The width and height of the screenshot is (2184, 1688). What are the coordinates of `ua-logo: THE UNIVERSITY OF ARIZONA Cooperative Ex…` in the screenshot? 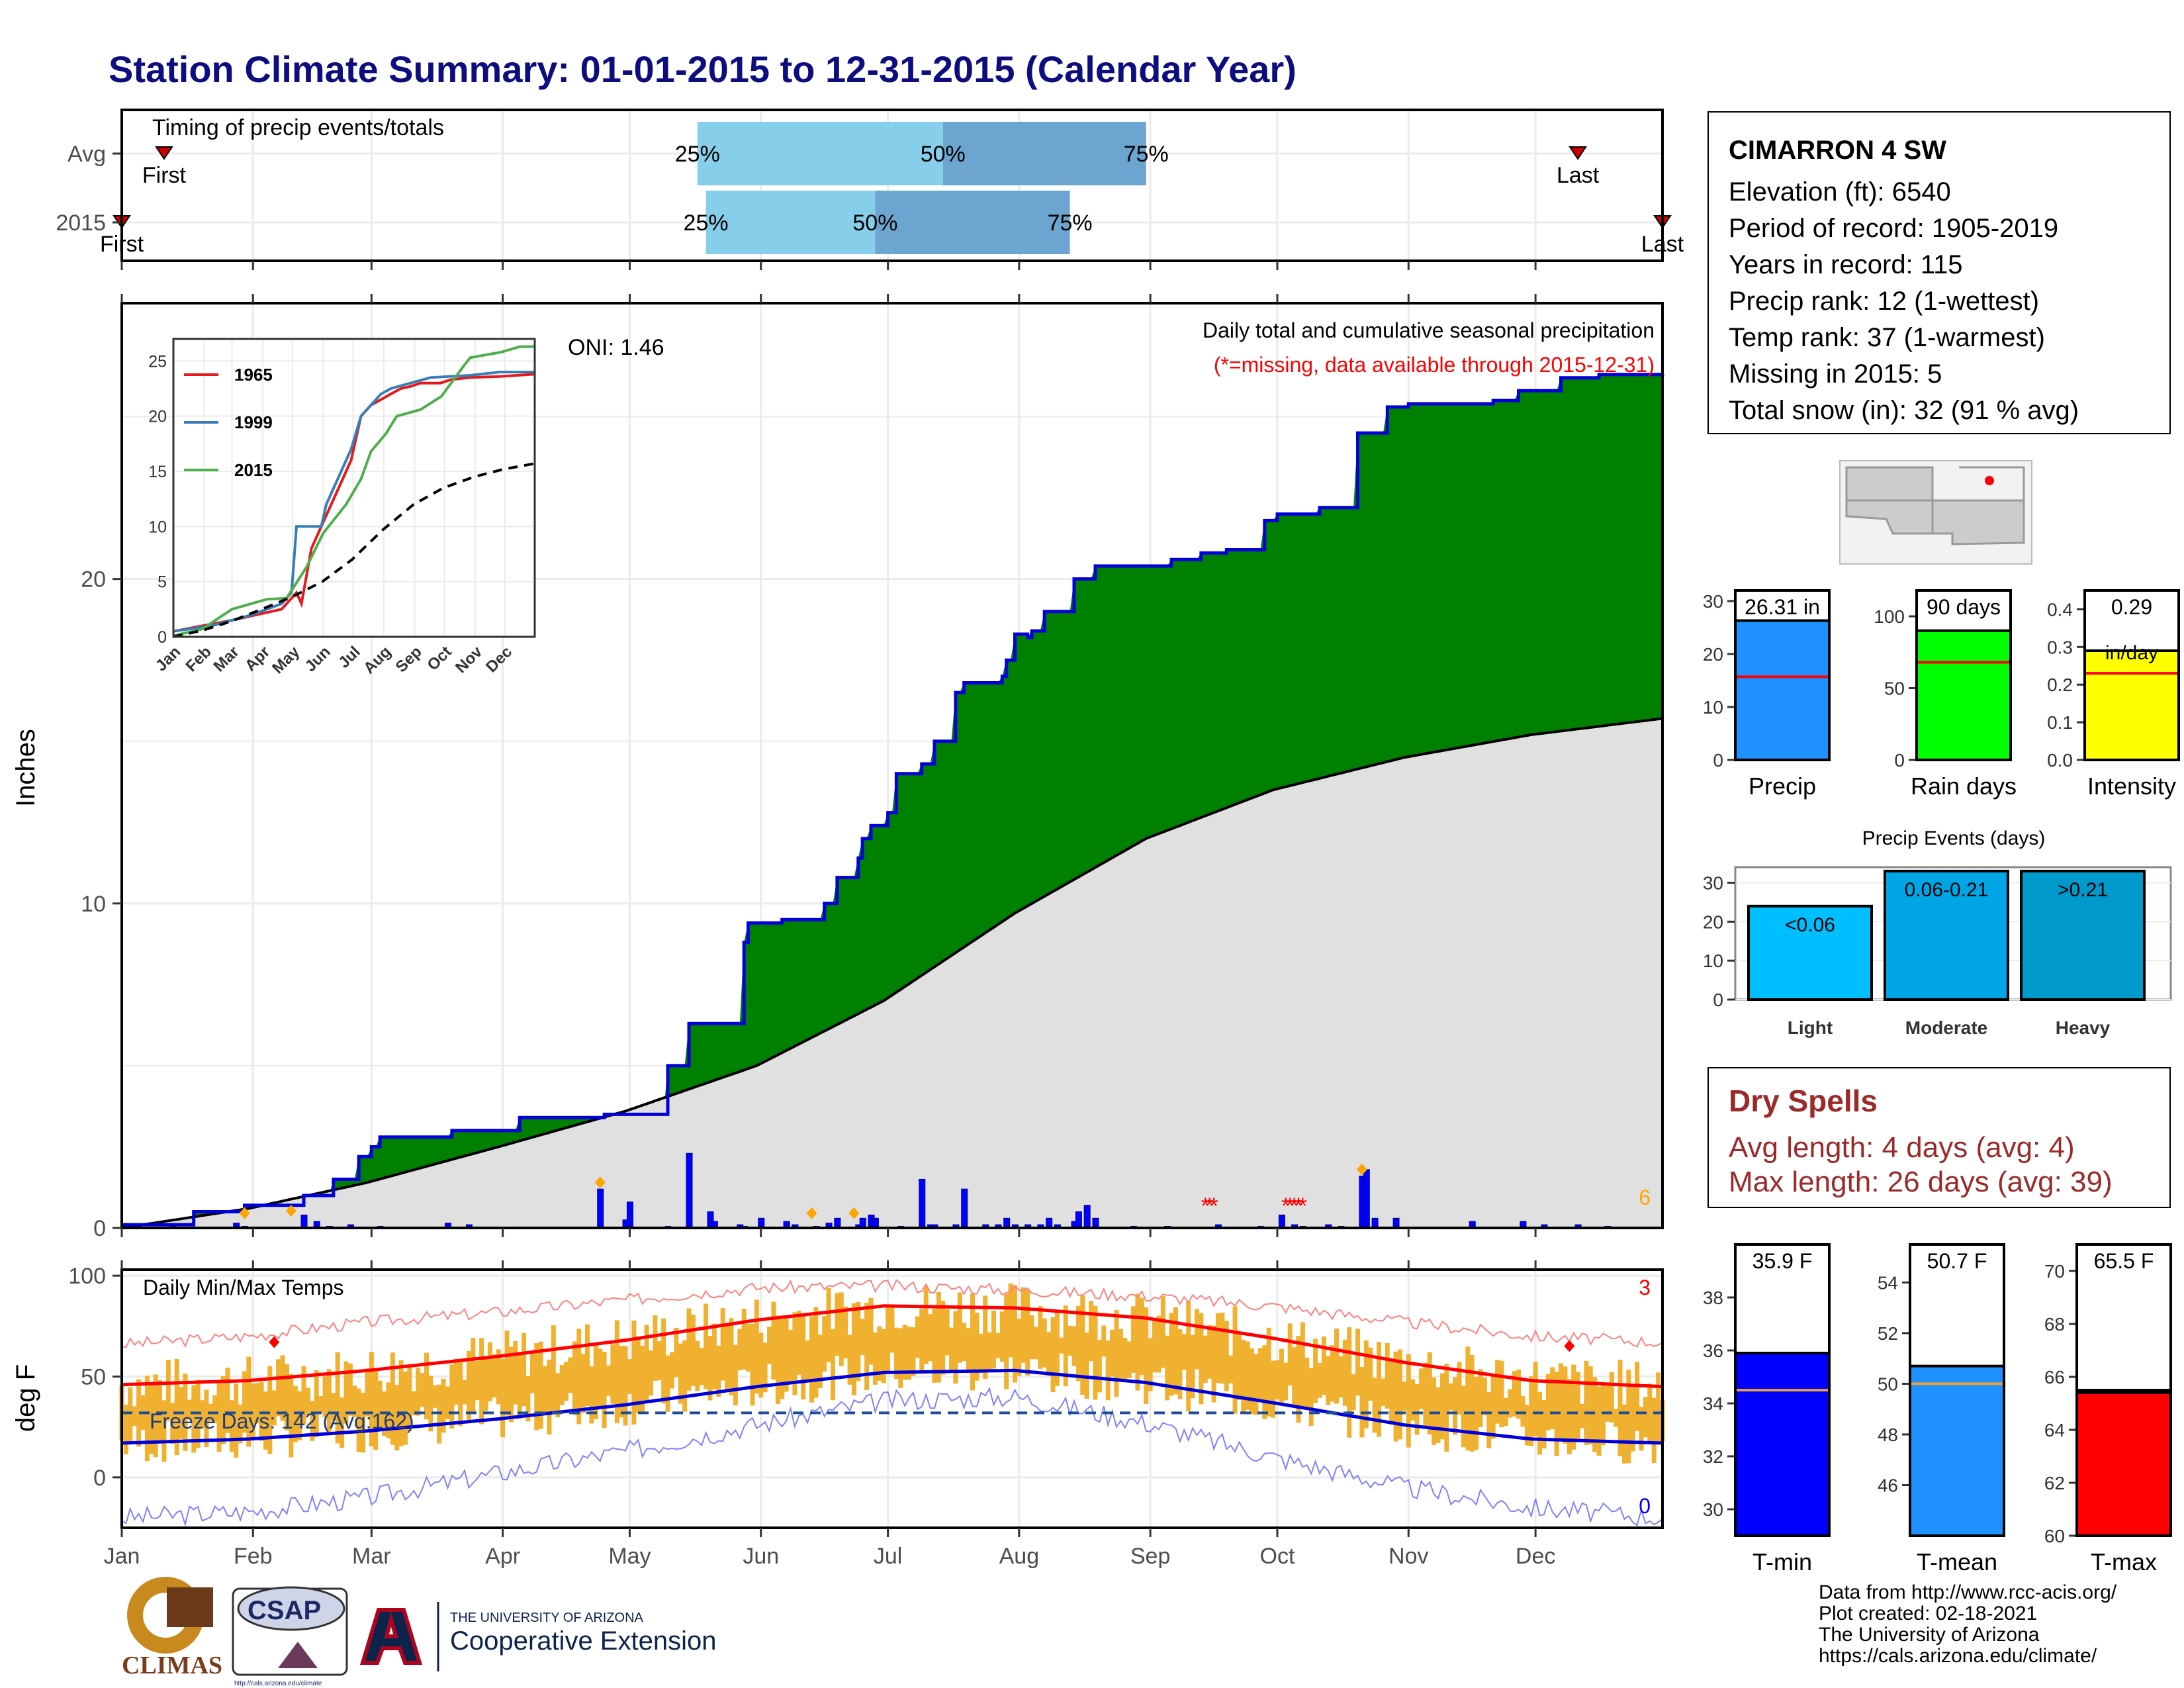 It's located at (537, 1636).